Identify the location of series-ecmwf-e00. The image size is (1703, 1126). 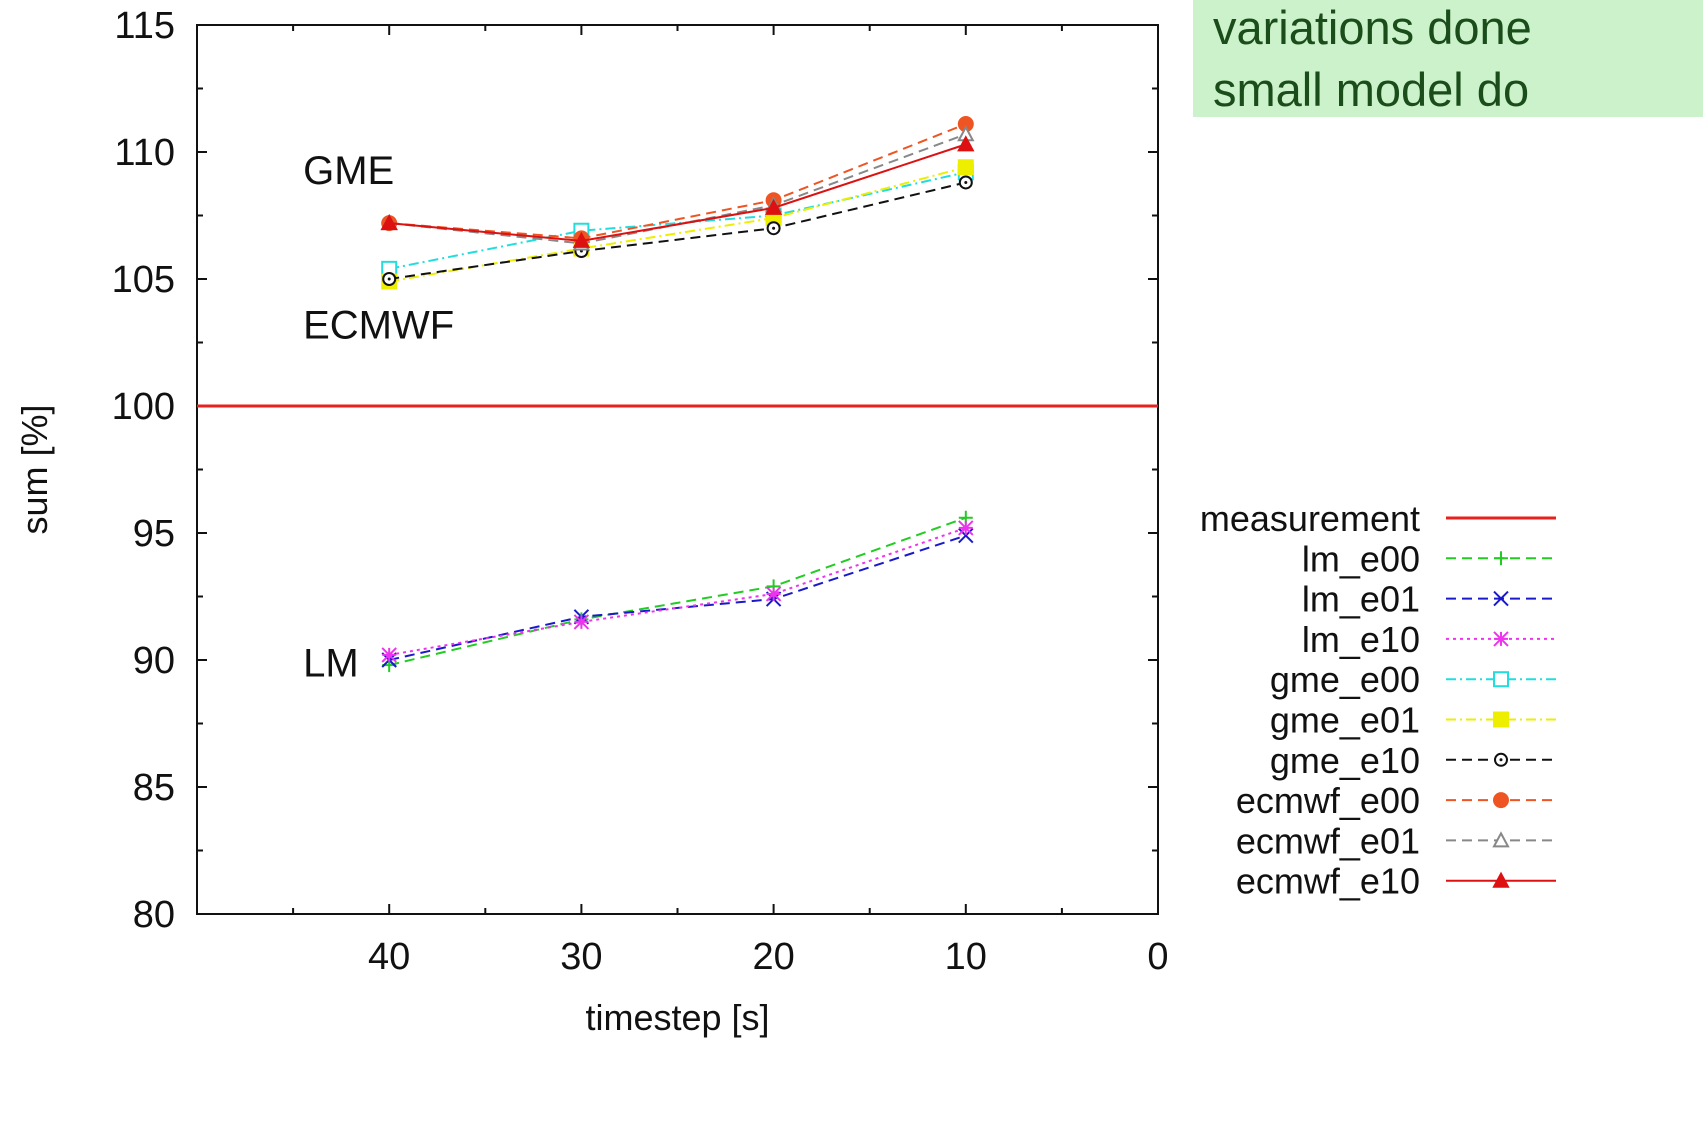
(677, 181).